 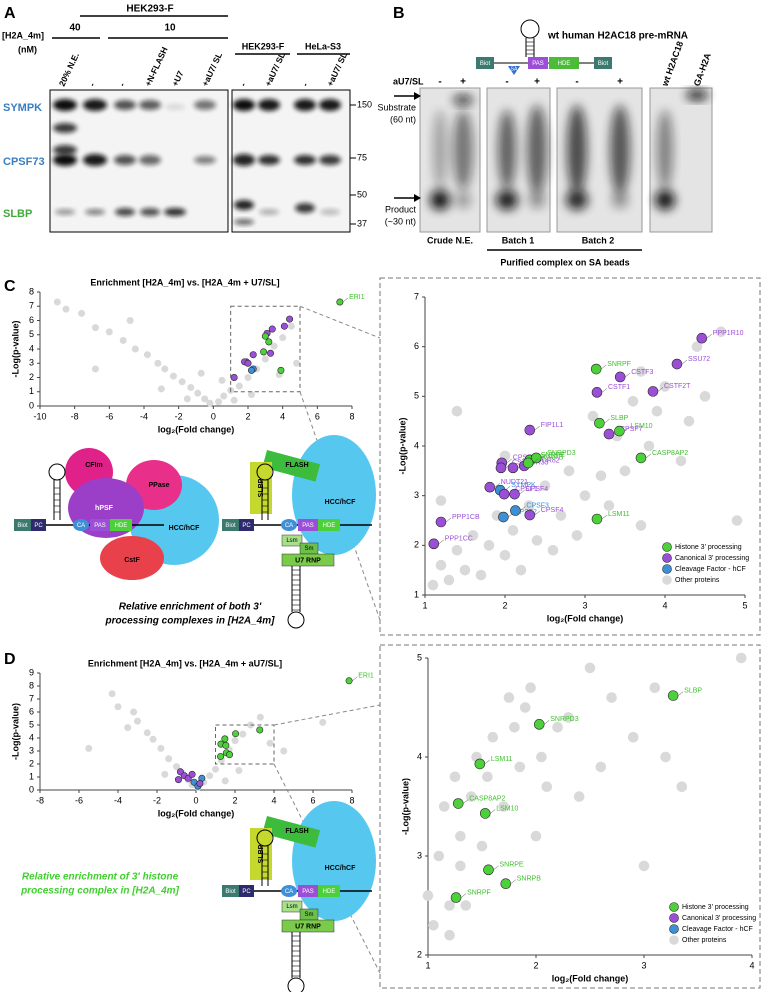 What do you see at coordinates (664, 605) in the screenshot?
I see `x-tick-label: 4` at bounding box center [664, 605].